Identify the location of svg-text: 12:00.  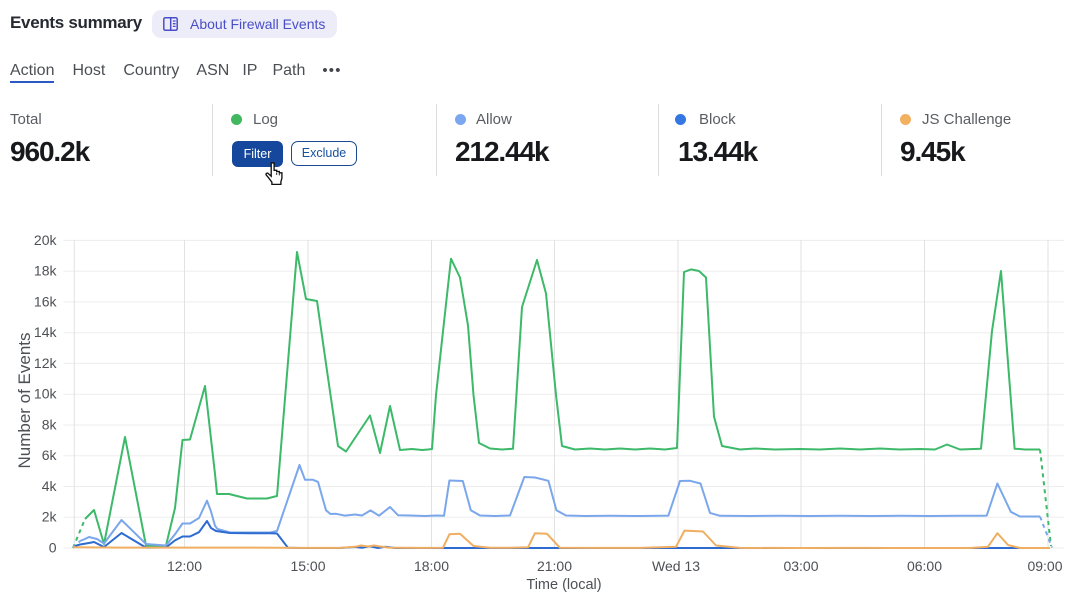
(184, 566).